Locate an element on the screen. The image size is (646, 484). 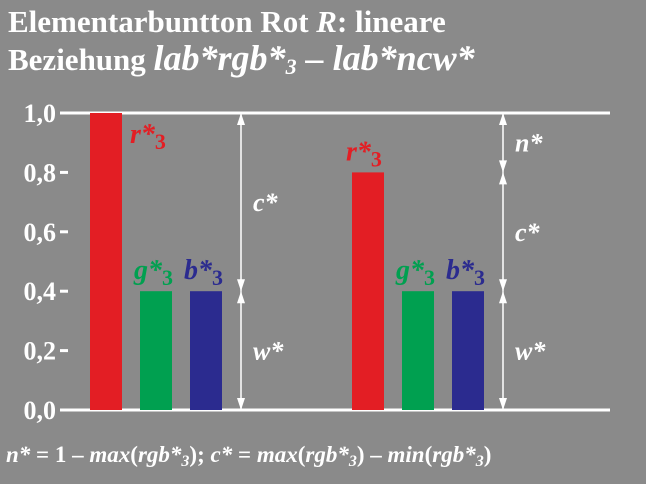
footer-close1: ); is located at coordinates (200, 454).